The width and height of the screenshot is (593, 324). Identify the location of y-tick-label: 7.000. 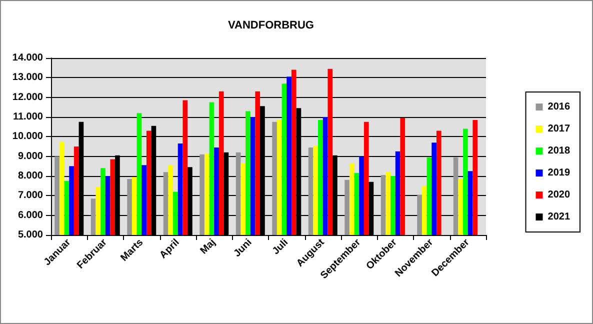
(31, 196).